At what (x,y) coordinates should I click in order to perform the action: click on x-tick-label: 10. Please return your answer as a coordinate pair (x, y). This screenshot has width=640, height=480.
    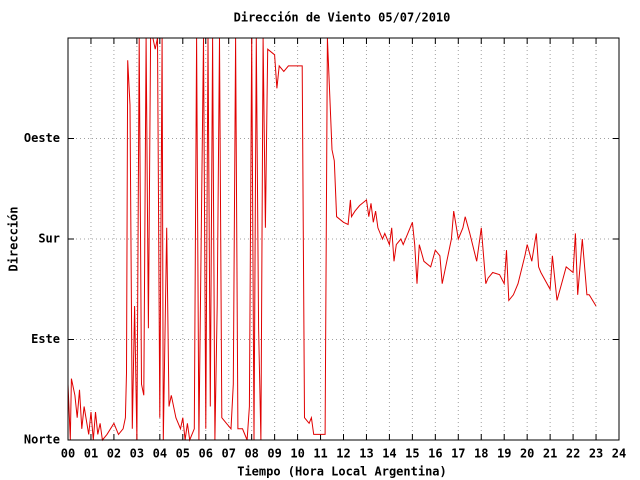
    Looking at the image, I should click on (297, 454).